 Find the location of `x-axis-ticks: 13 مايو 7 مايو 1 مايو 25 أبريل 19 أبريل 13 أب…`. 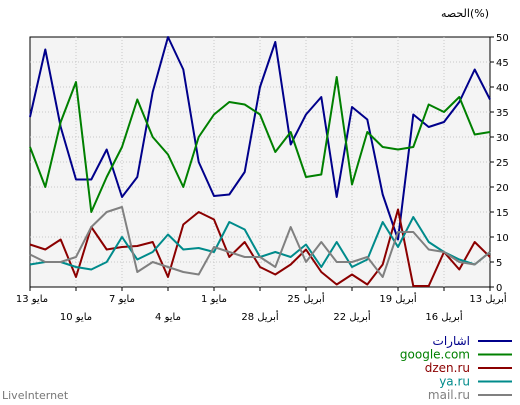

x-axis-ticks: 13 مايو 7 مايو 1 مايو 25 أبريل 19 أبريل 13 أب… is located at coordinates (261, 305).